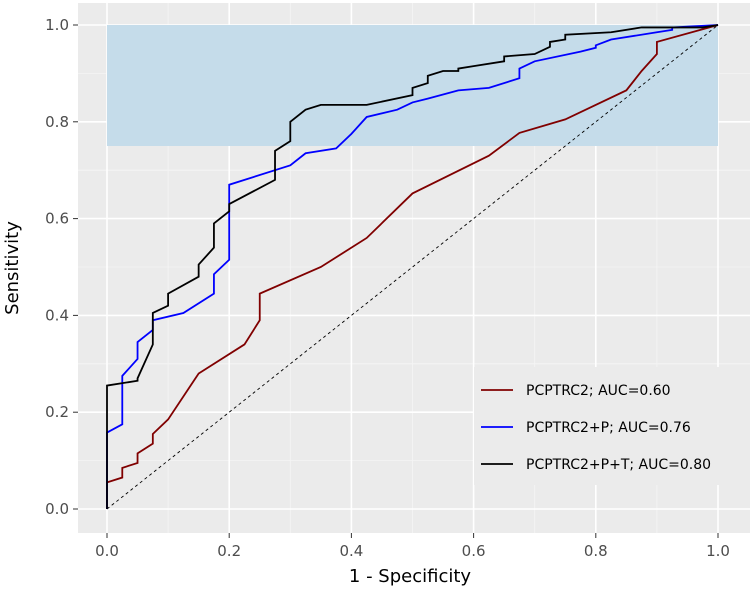  What do you see at coordinates (57, 219) in the screenshot?
I see `y-tick-label: 0.6` at bounding box center [57, 219].